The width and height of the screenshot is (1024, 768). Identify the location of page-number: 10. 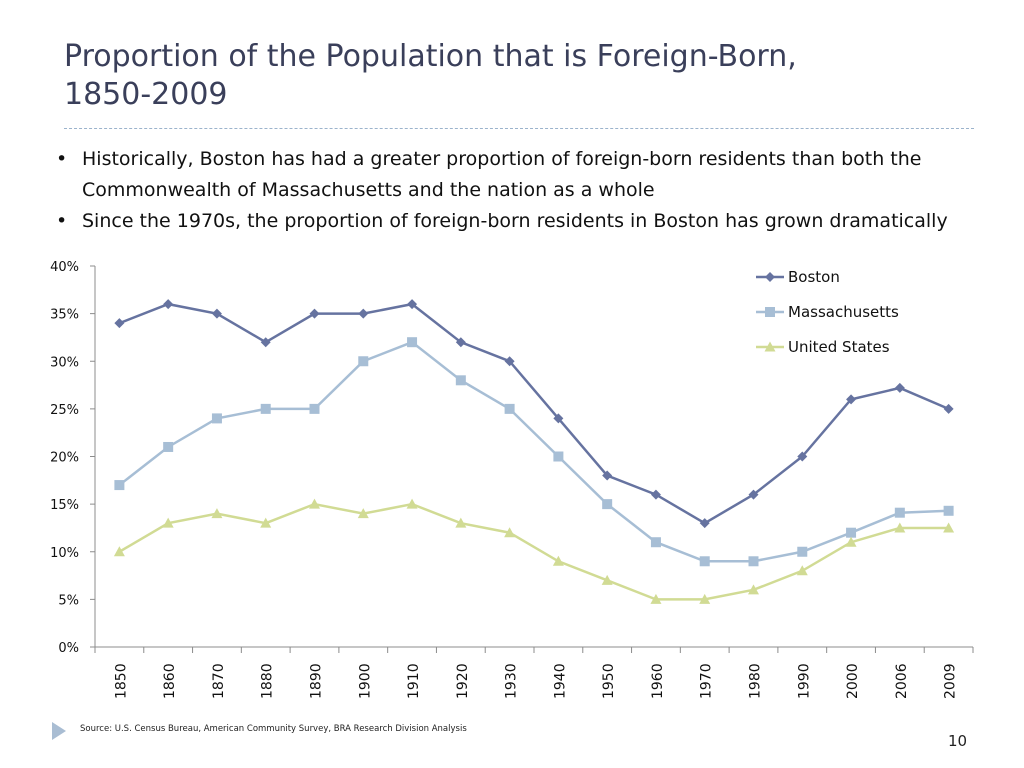
(958, 741).